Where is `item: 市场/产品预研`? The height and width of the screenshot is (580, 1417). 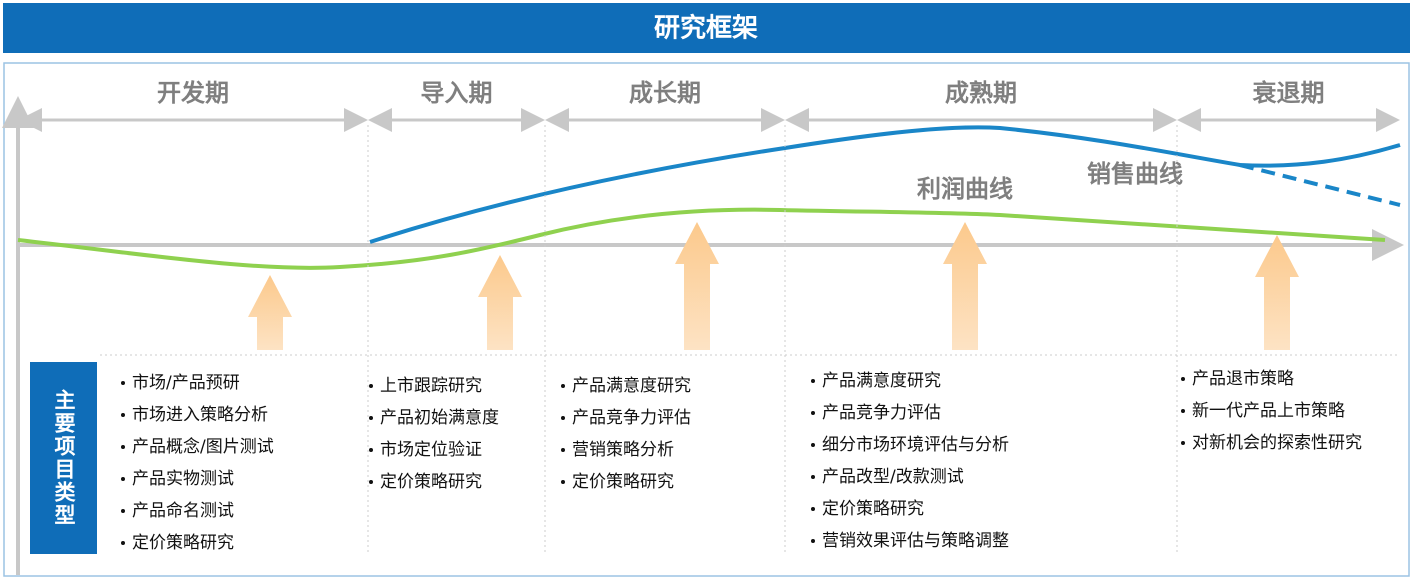 item: 市场/产品预研 is located at coordinates (186, 383).